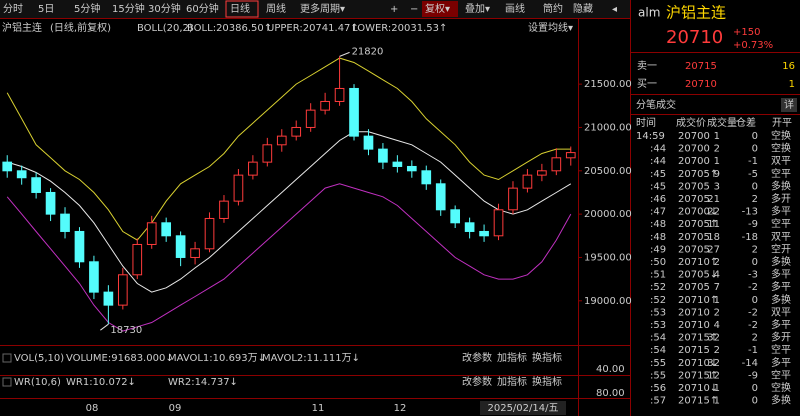  I want to click on tick-price: 20715, so click(694, 350).